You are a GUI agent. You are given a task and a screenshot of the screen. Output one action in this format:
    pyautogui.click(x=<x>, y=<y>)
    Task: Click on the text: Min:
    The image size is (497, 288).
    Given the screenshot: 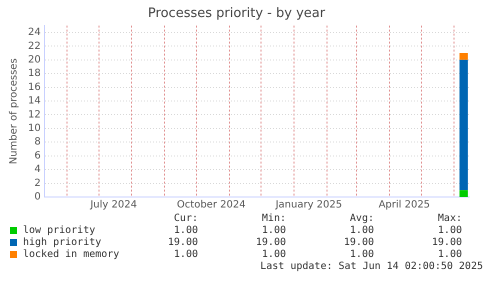 What is the action you would take?
    pyautogui.click(x=273, y=219)
    